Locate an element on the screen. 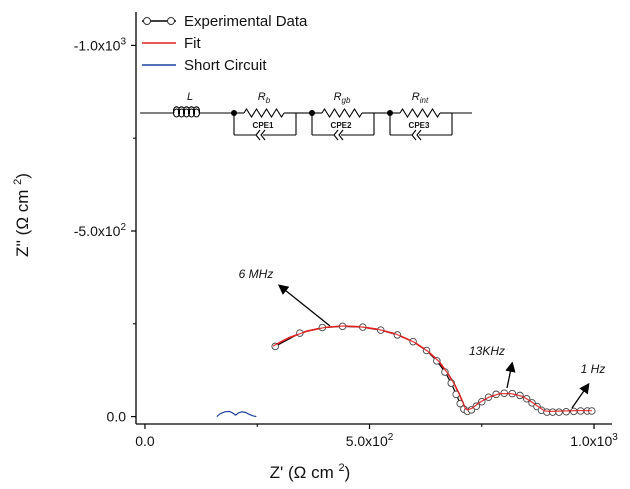 The height and width of the screenshot is (489, 630). data-layer is located at coordinates (406, 370).